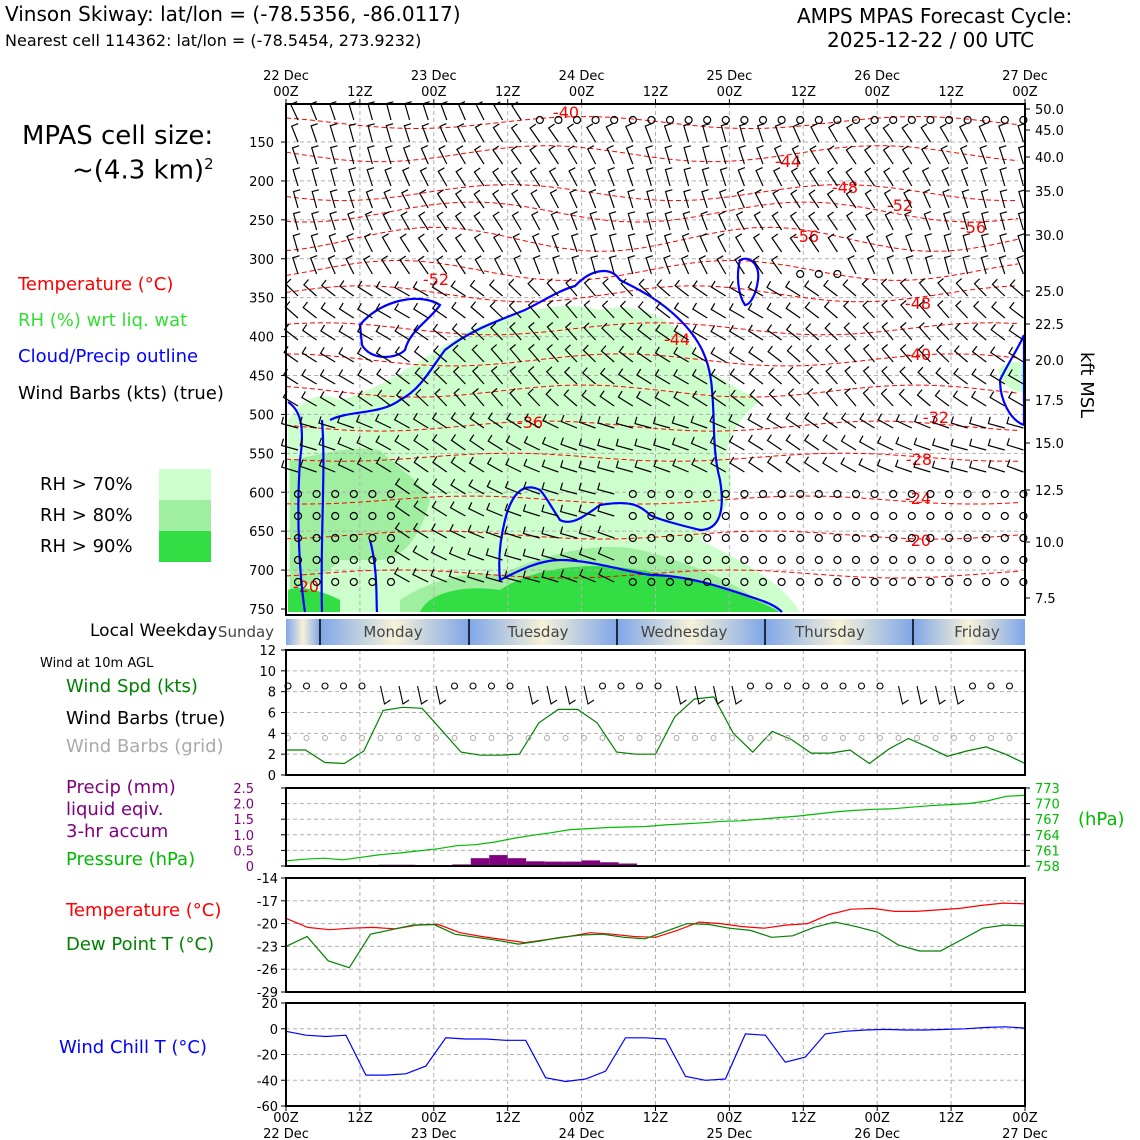  I want to click on bottom-hour-label: 12Z, so click(951, 1118).